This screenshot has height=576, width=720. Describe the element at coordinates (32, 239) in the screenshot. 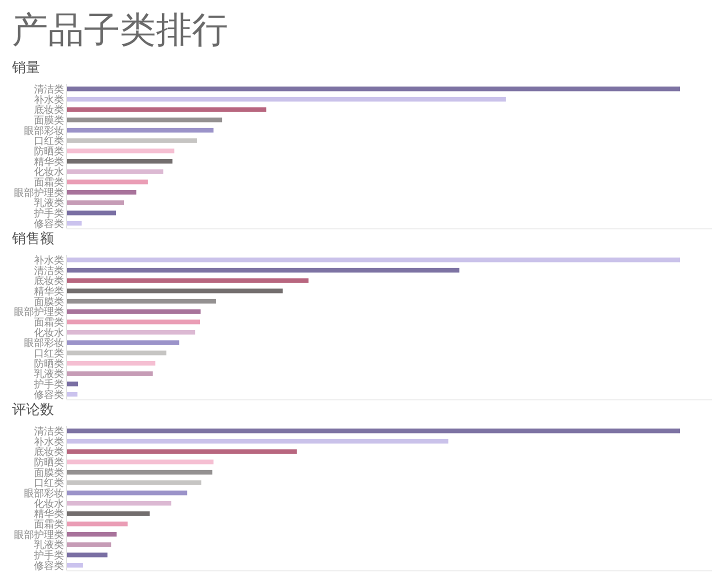

I see `chart-subtitle: 销售额` at that location.